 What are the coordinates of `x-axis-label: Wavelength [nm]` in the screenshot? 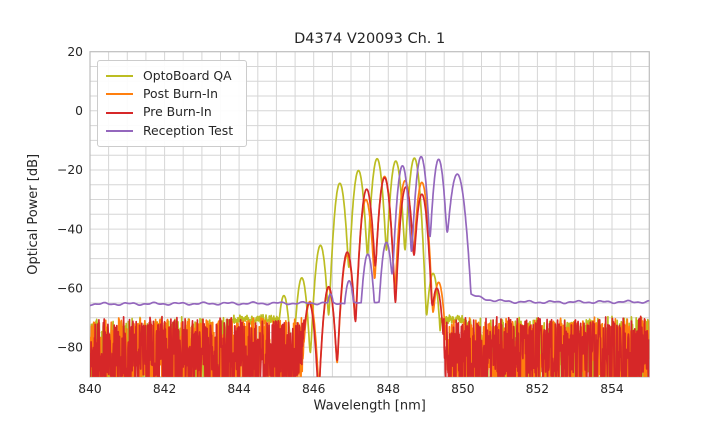 It's located at (370, 406).